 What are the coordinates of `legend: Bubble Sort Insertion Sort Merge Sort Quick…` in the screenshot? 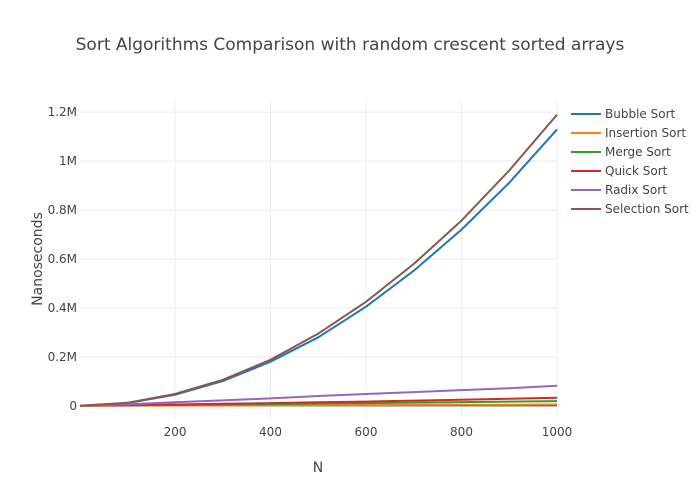 It's located at (630, 161).